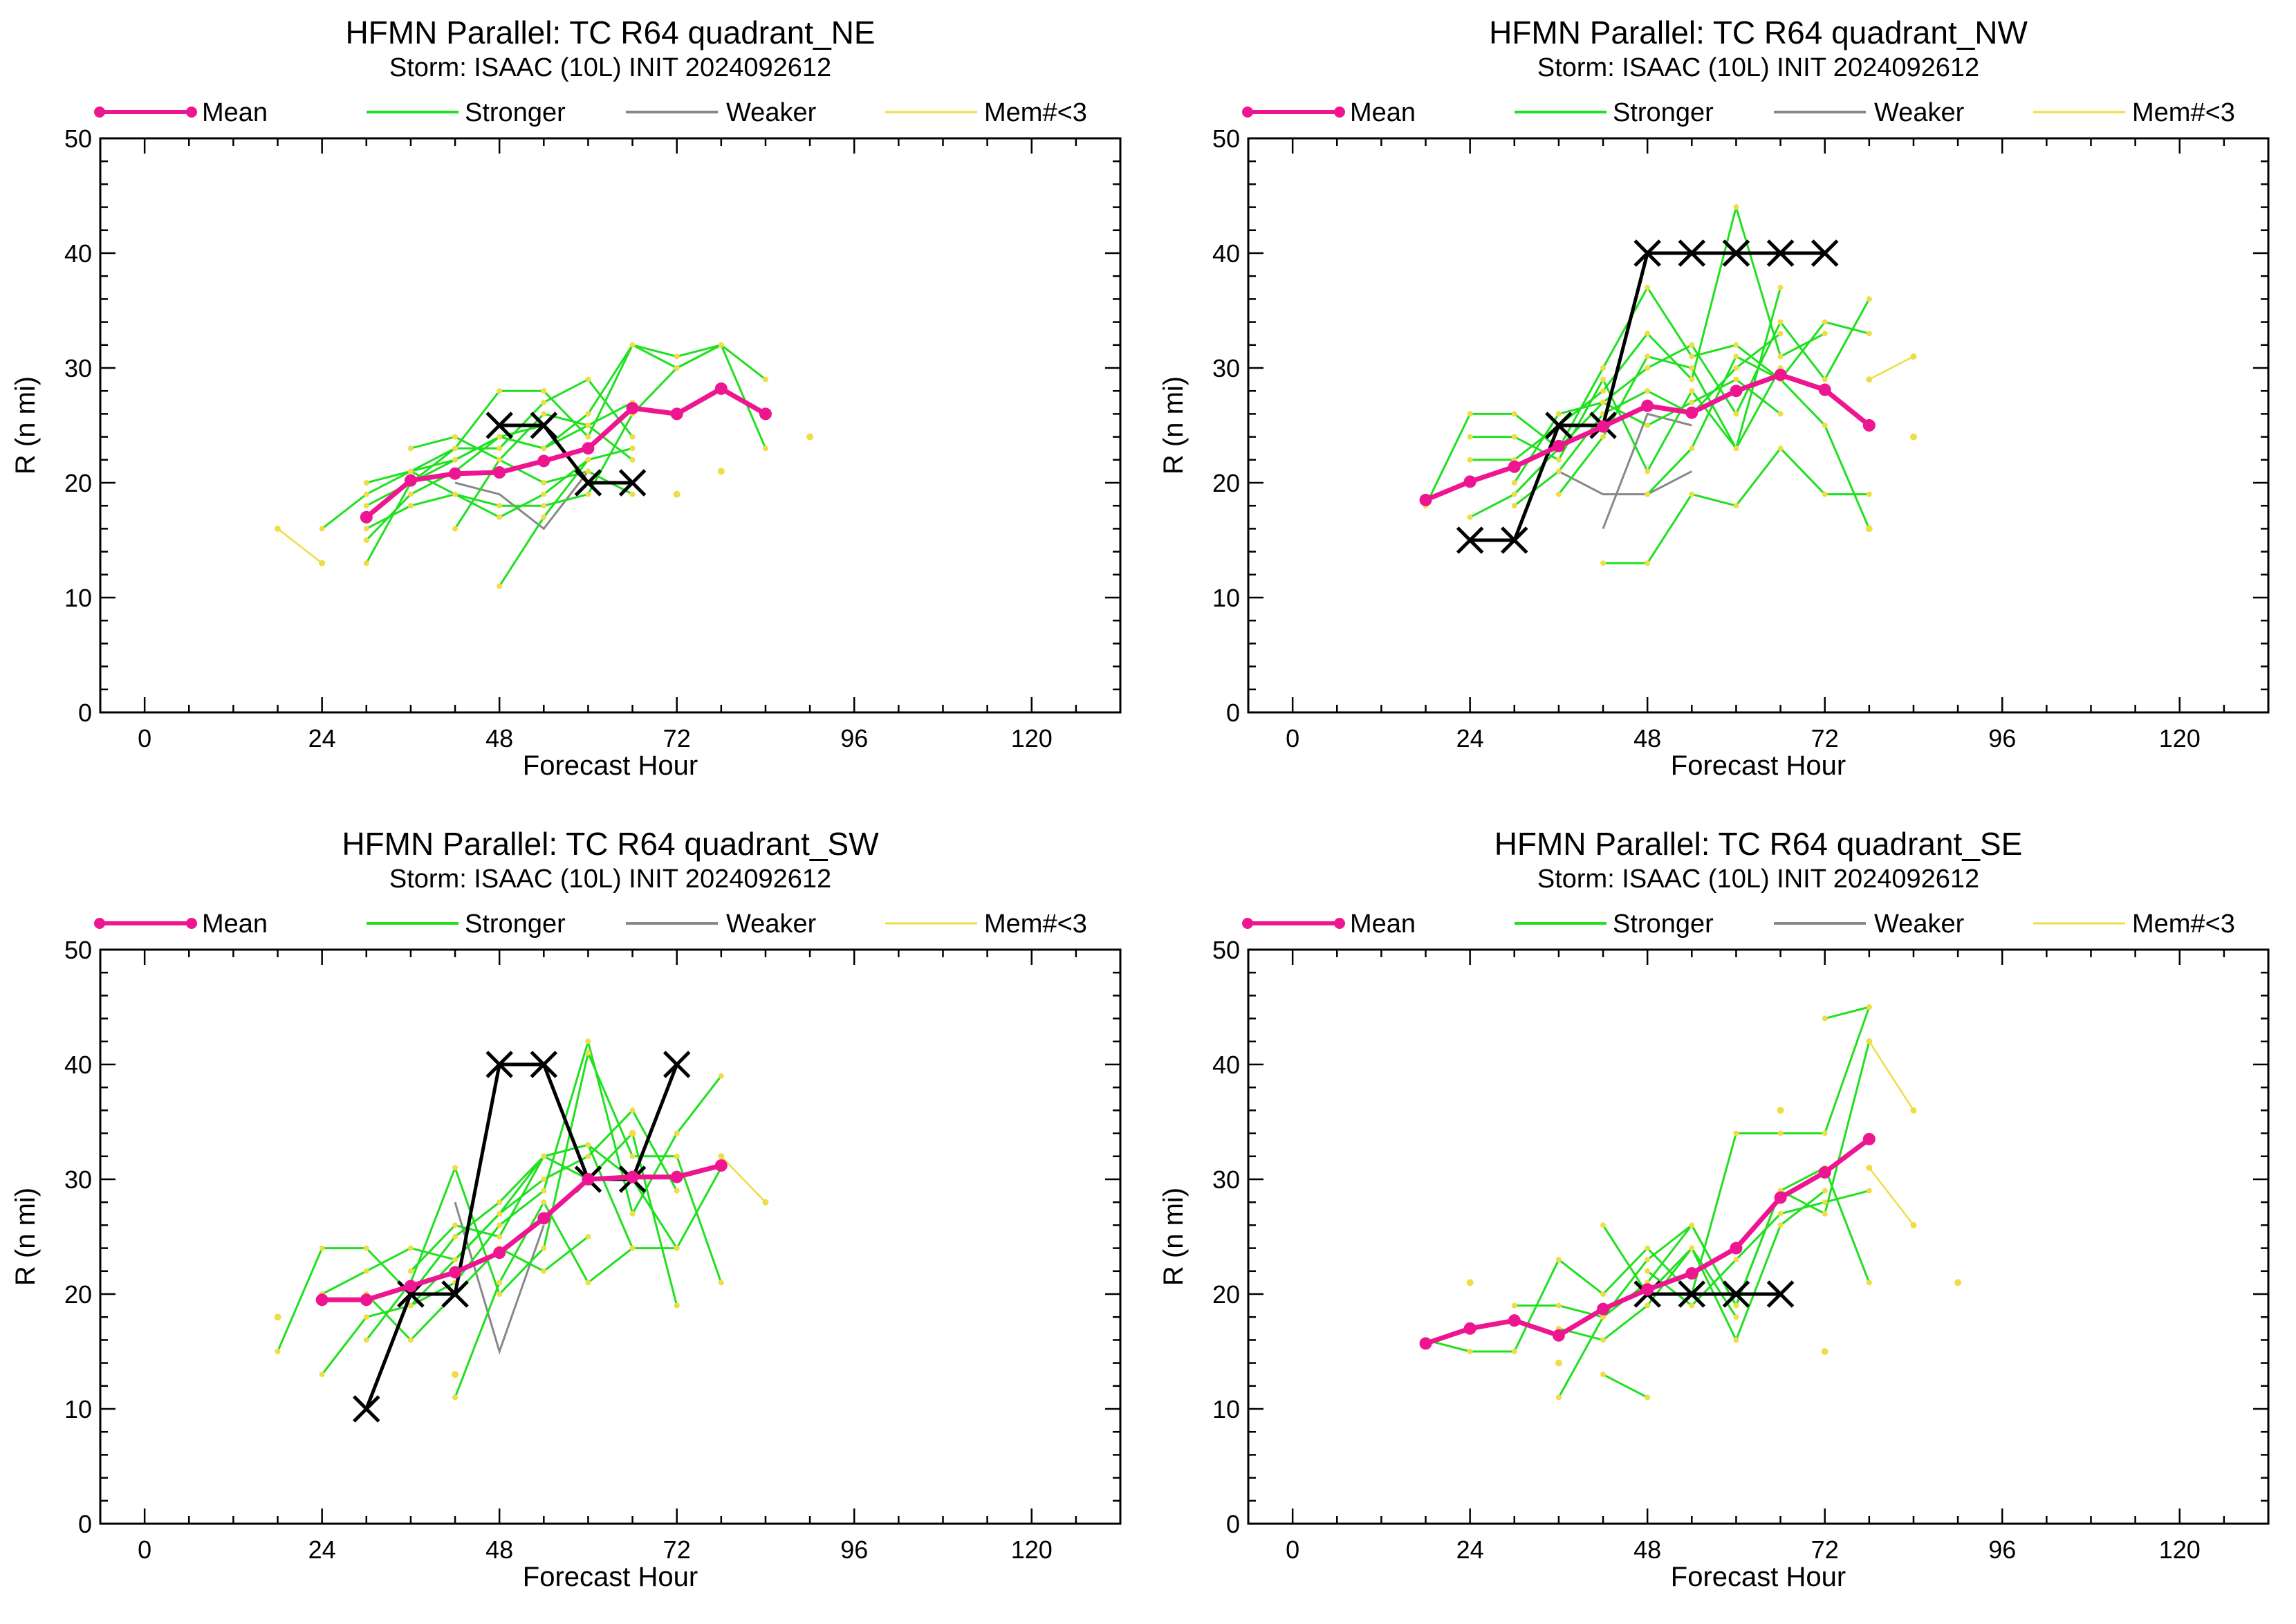 The image size is (2296, 1624). What do you see at coordinates (1869, 529) in the screenshot?
I see `isolated-point` at bounding box center [1869, 529].